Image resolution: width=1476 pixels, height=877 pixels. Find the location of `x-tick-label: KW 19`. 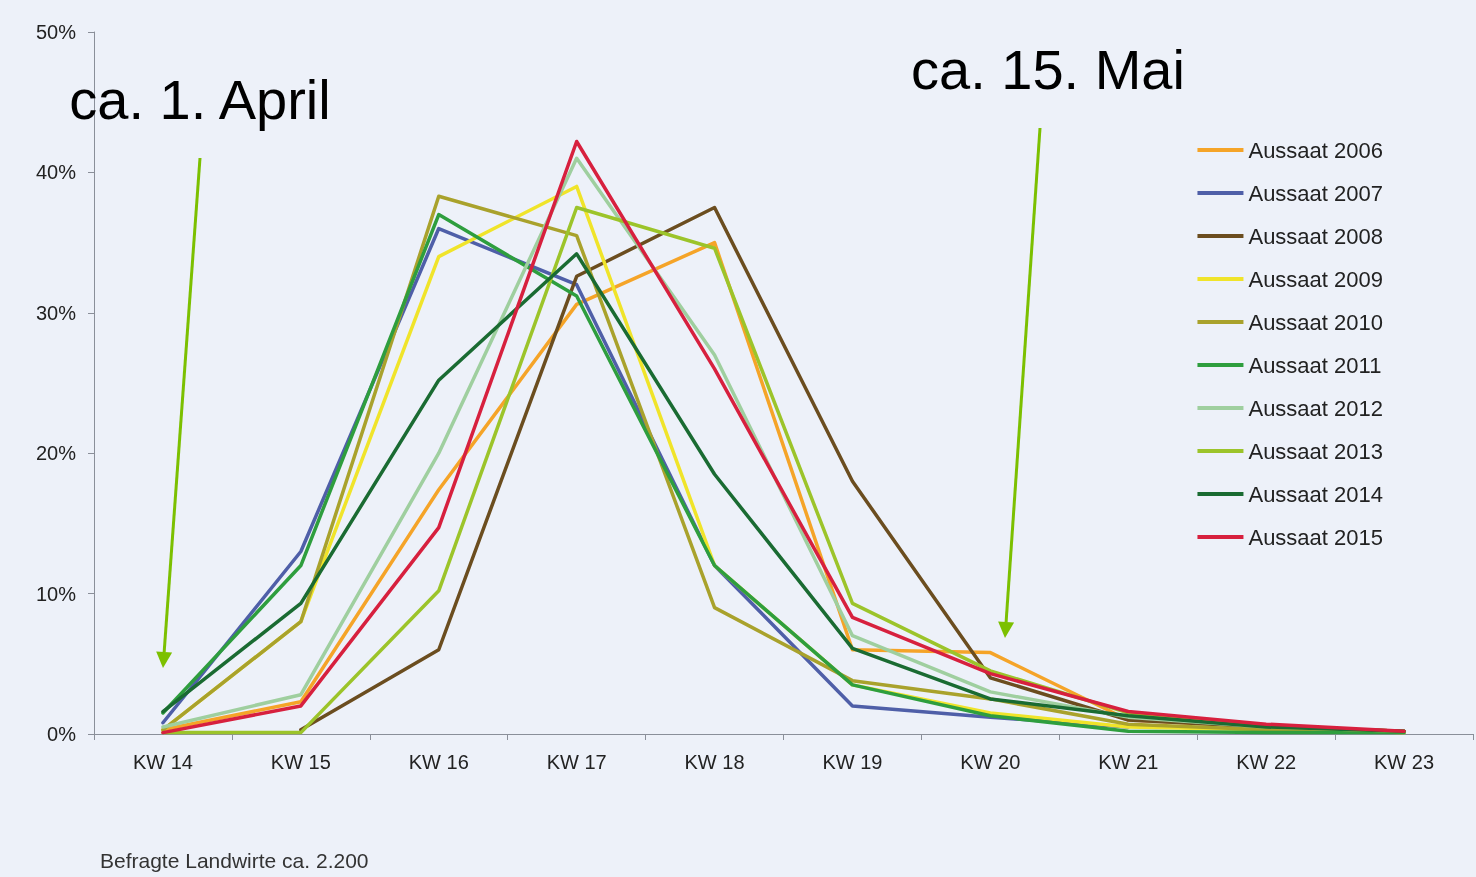

x-tick-label: KW 19 is located at coordinates (852, 762).